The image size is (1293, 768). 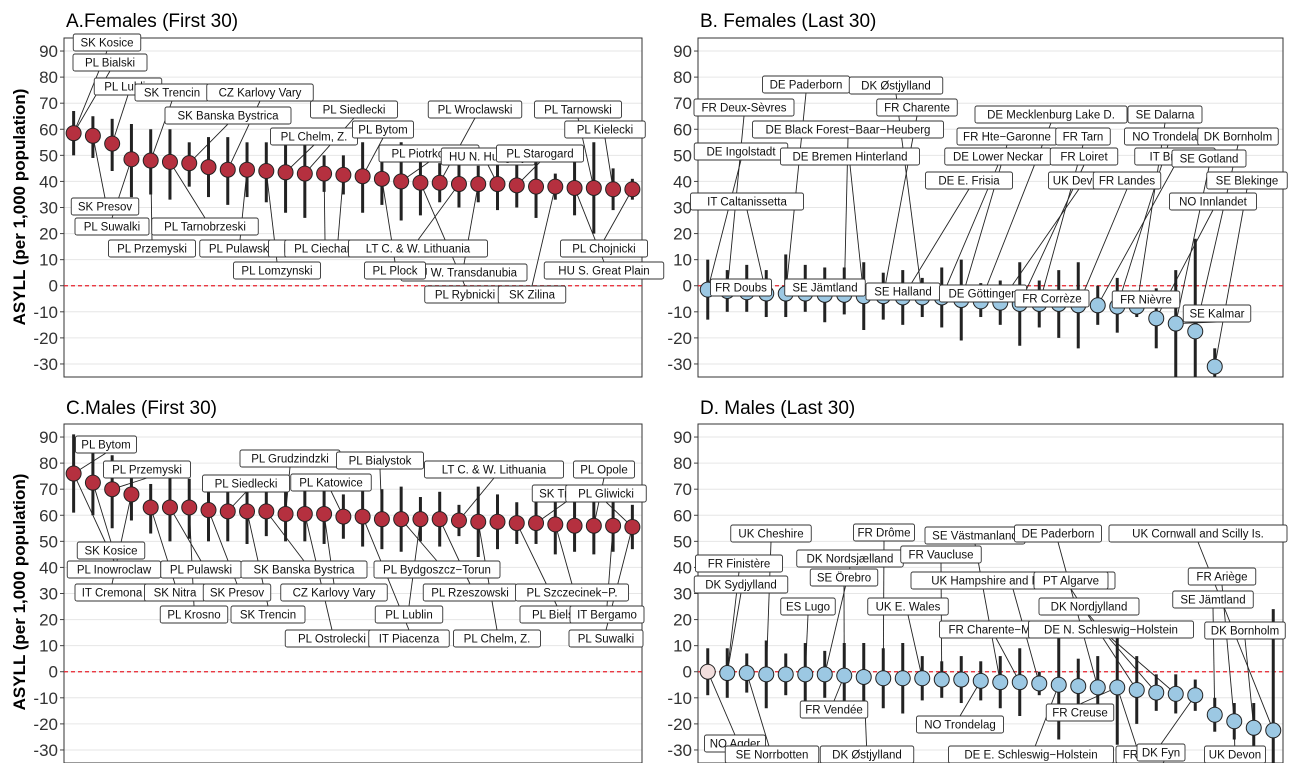 I want to click on region-label: PL Tarnowski, so click(x=578, y=111).